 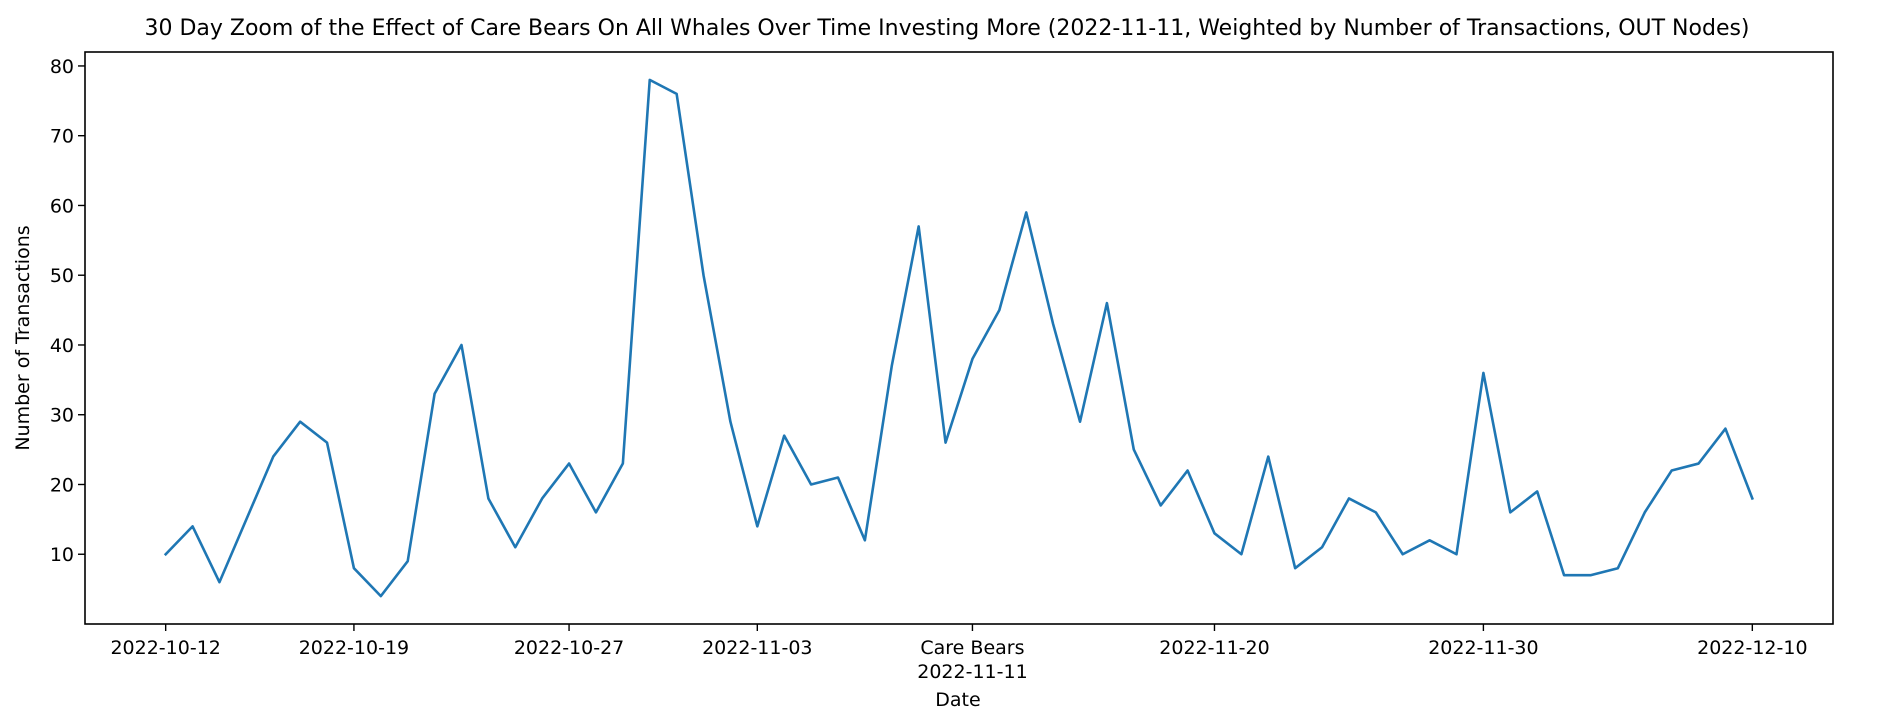 What do you see at coordinates (165, 648) in the screenshot?
I see `x-tick-label: 2022-10-12` at bounding box center [165, 648].